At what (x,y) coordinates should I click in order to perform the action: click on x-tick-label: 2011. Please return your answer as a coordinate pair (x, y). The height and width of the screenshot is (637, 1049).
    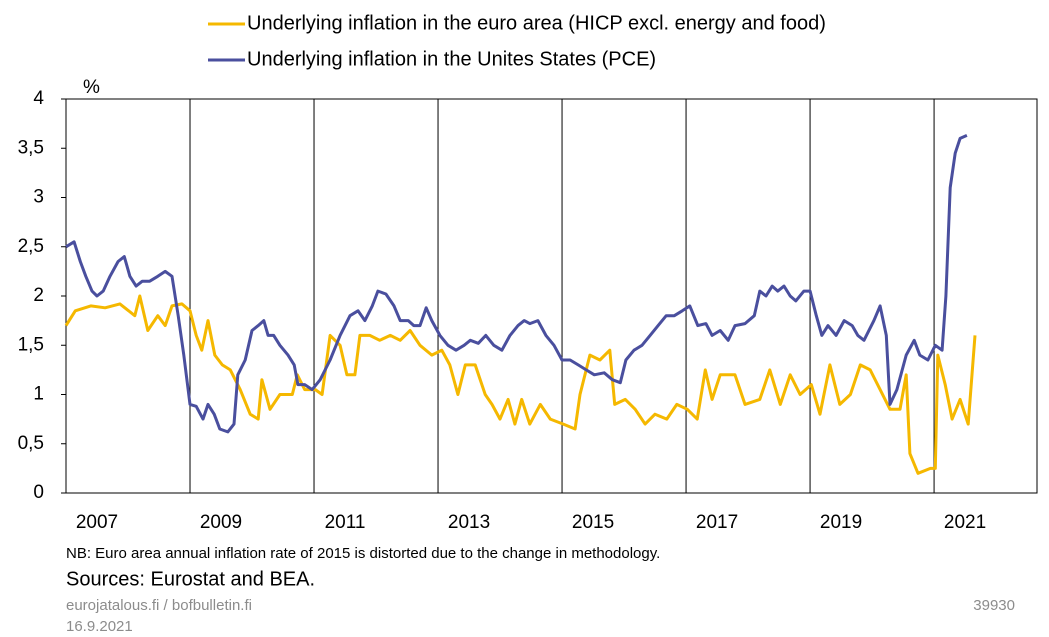
    Looking at the image, I should click on (345, 522).